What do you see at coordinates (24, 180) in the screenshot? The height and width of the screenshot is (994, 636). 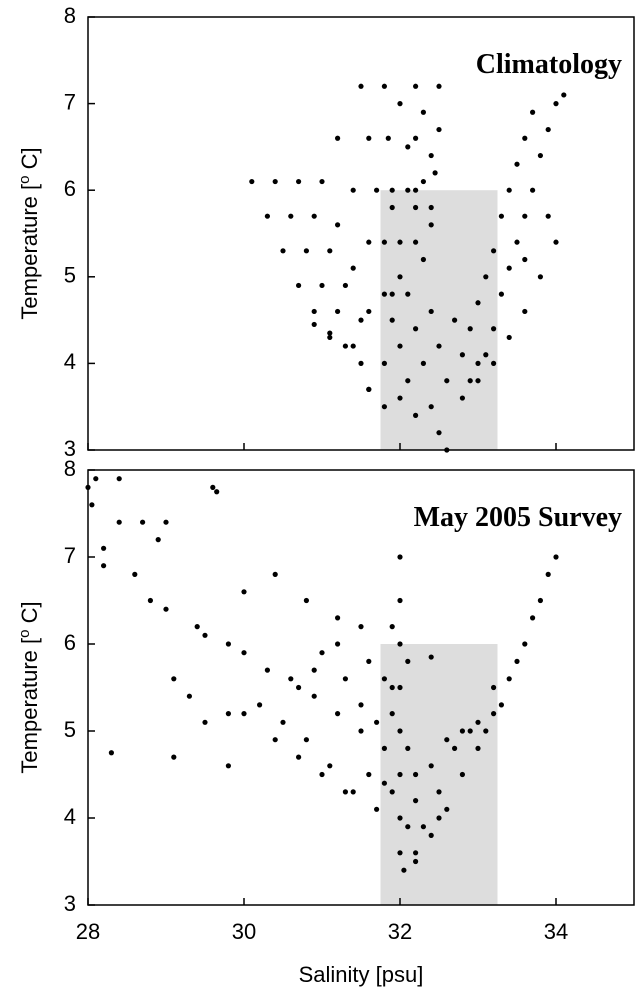 I see `y-axis-label-part: o` at bounding box center [24, 180].